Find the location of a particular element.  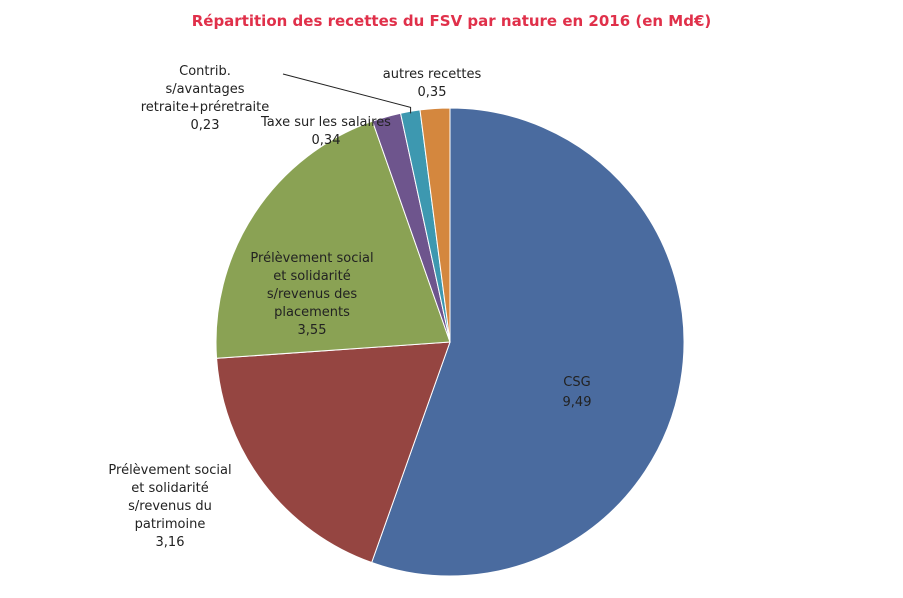

slice-label-line: s/revenus des is located at coordinates (312, 294).